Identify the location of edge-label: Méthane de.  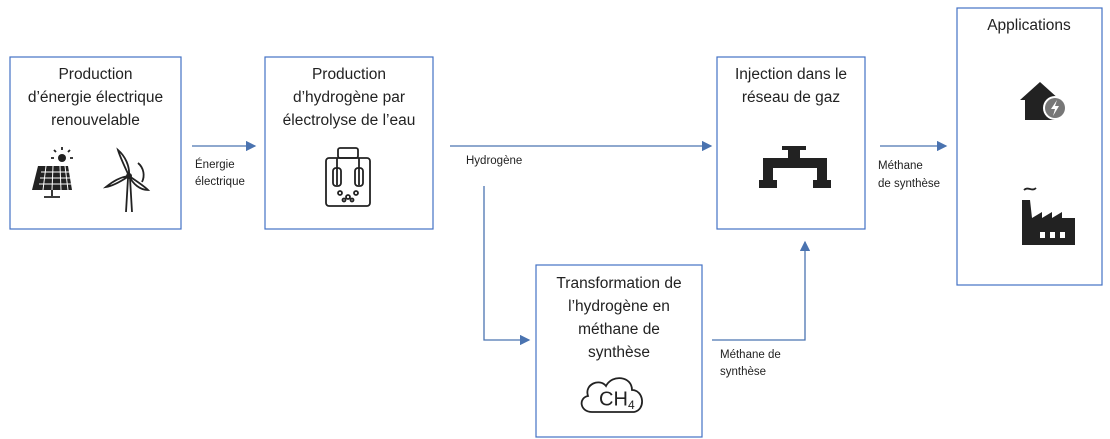
(750, 355).